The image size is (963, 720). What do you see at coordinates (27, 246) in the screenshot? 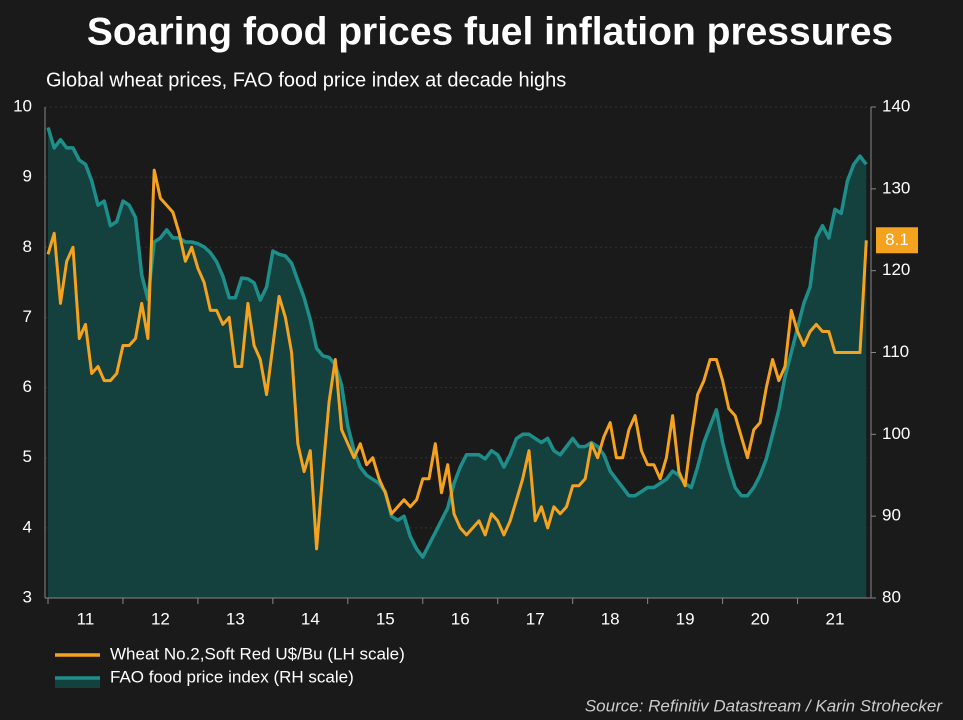
I see `y-tick-label: 8` at bounding box center [27, 246].